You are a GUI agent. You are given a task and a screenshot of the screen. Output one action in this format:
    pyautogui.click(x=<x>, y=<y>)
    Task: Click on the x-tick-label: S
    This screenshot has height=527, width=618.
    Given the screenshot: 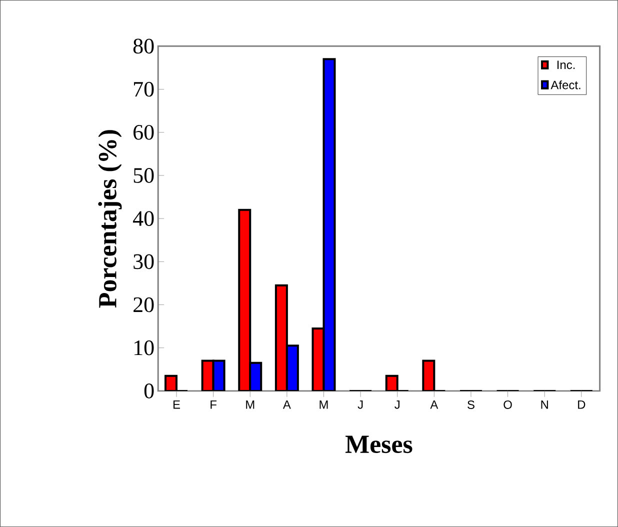 What is the action you would take?
    pyautogui.click(x=471, y=404)
    